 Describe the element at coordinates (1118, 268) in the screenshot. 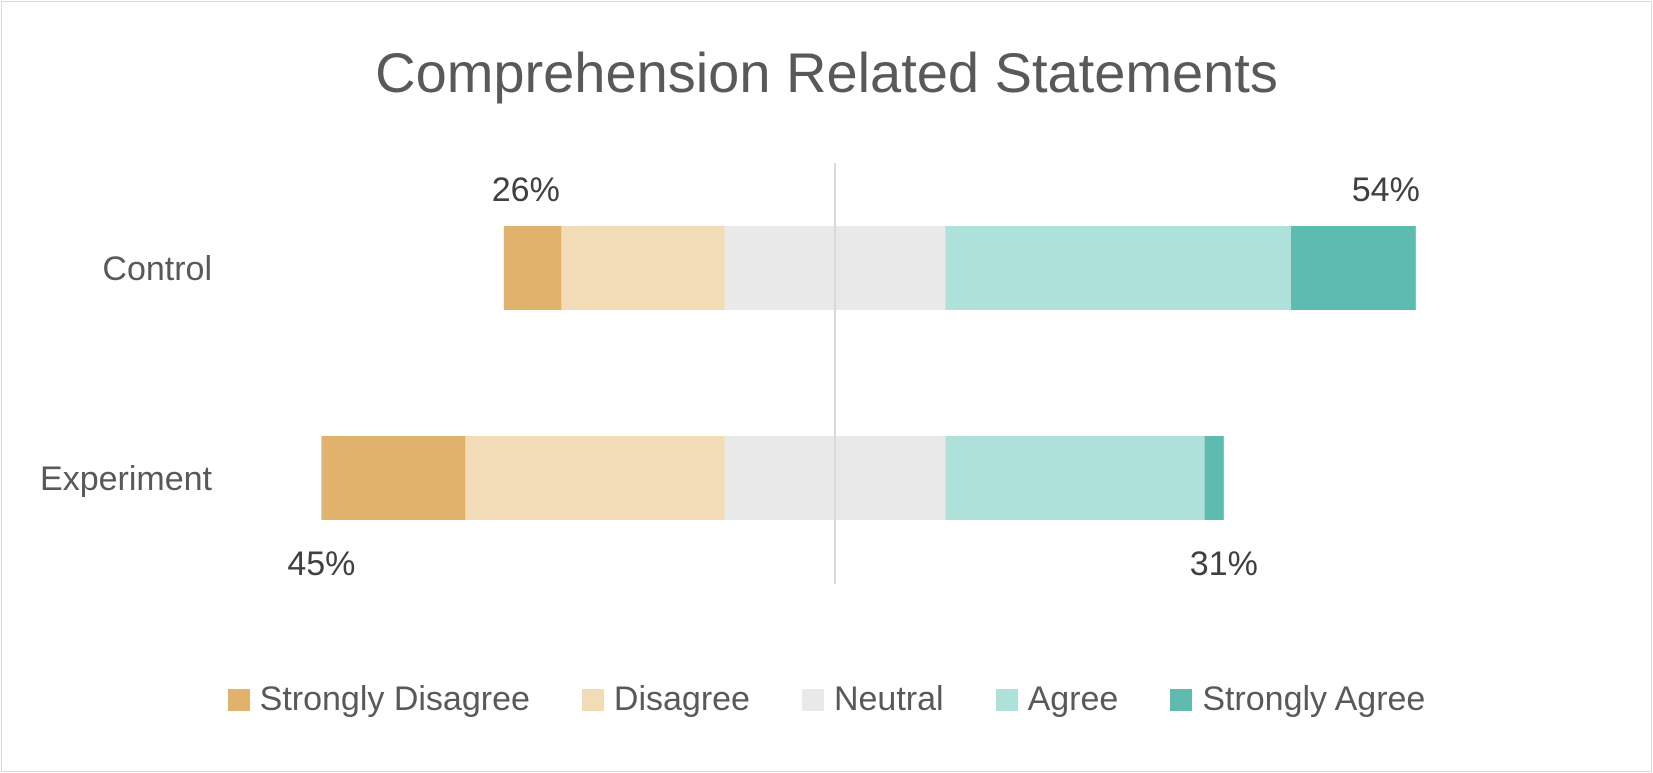

I see `bar-control-agree` at that location.